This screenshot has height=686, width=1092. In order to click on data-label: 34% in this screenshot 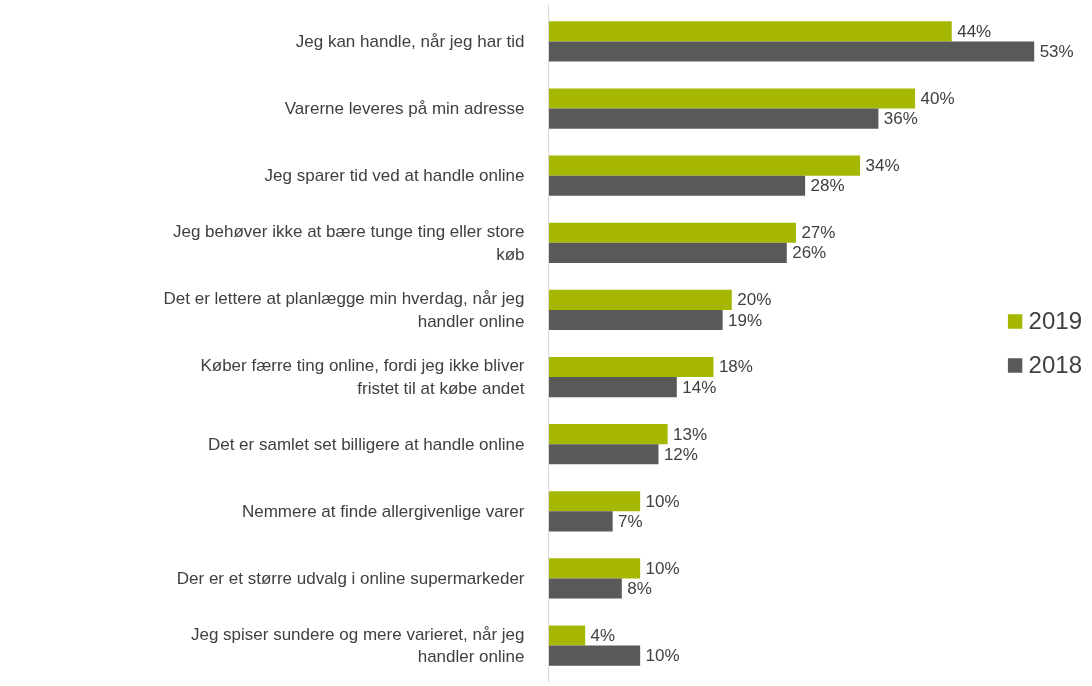, I will do `click(882, 166)`.